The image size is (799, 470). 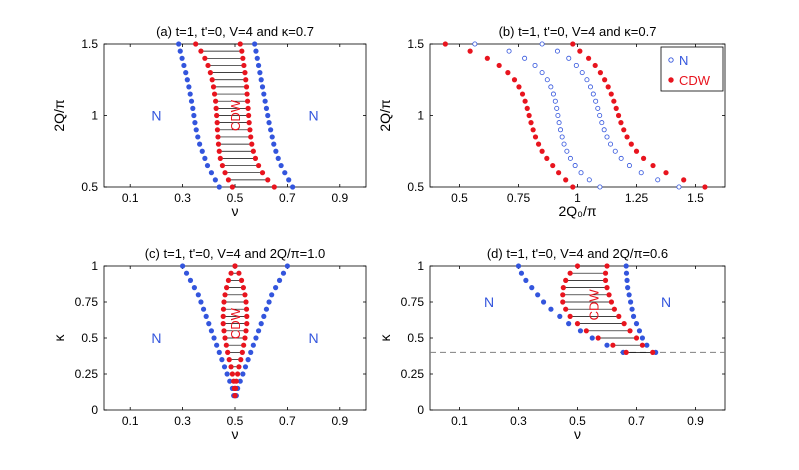 What do you see at coordinates (235, 211) in the screenshot?
I see `x-axis-label: ν` at bounding box center [235, 211].